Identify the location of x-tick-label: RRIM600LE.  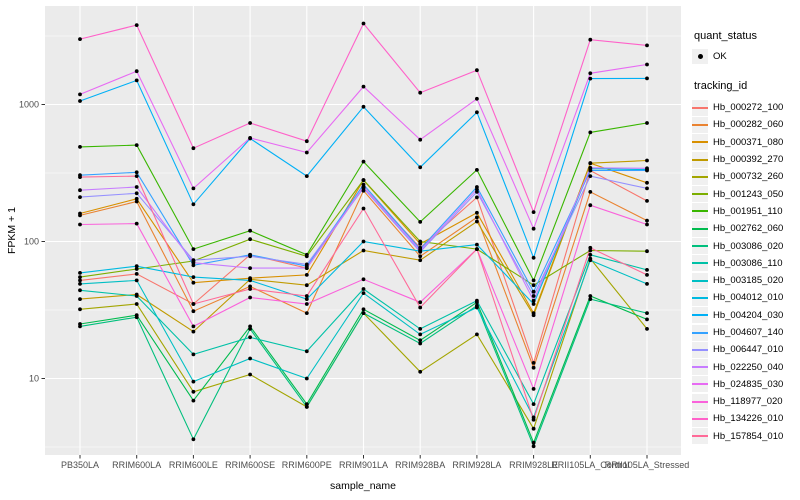
(193, 465).